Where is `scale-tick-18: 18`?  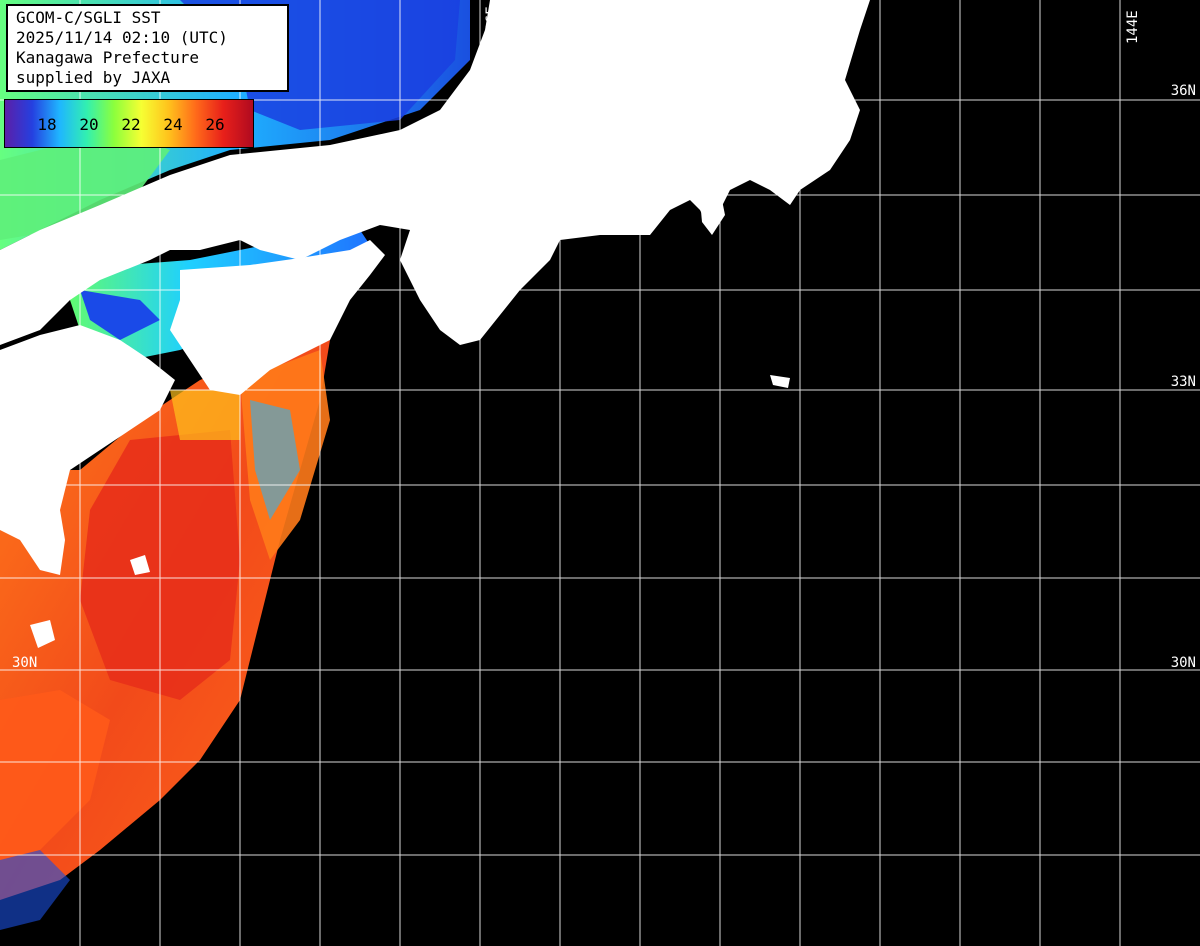
scale-tick-18: 18 is located at coordinates (46, 124).